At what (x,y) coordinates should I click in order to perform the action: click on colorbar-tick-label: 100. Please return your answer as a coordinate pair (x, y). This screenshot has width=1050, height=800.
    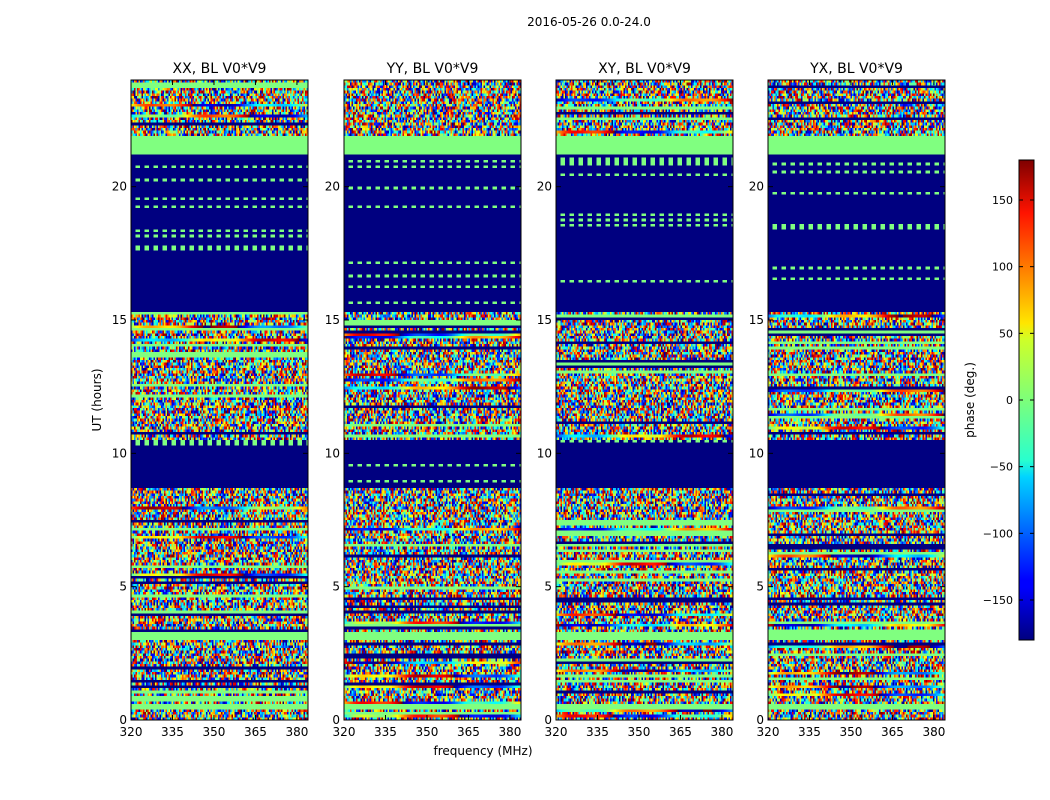
    Looking at the image, I should click on (1002, 267).